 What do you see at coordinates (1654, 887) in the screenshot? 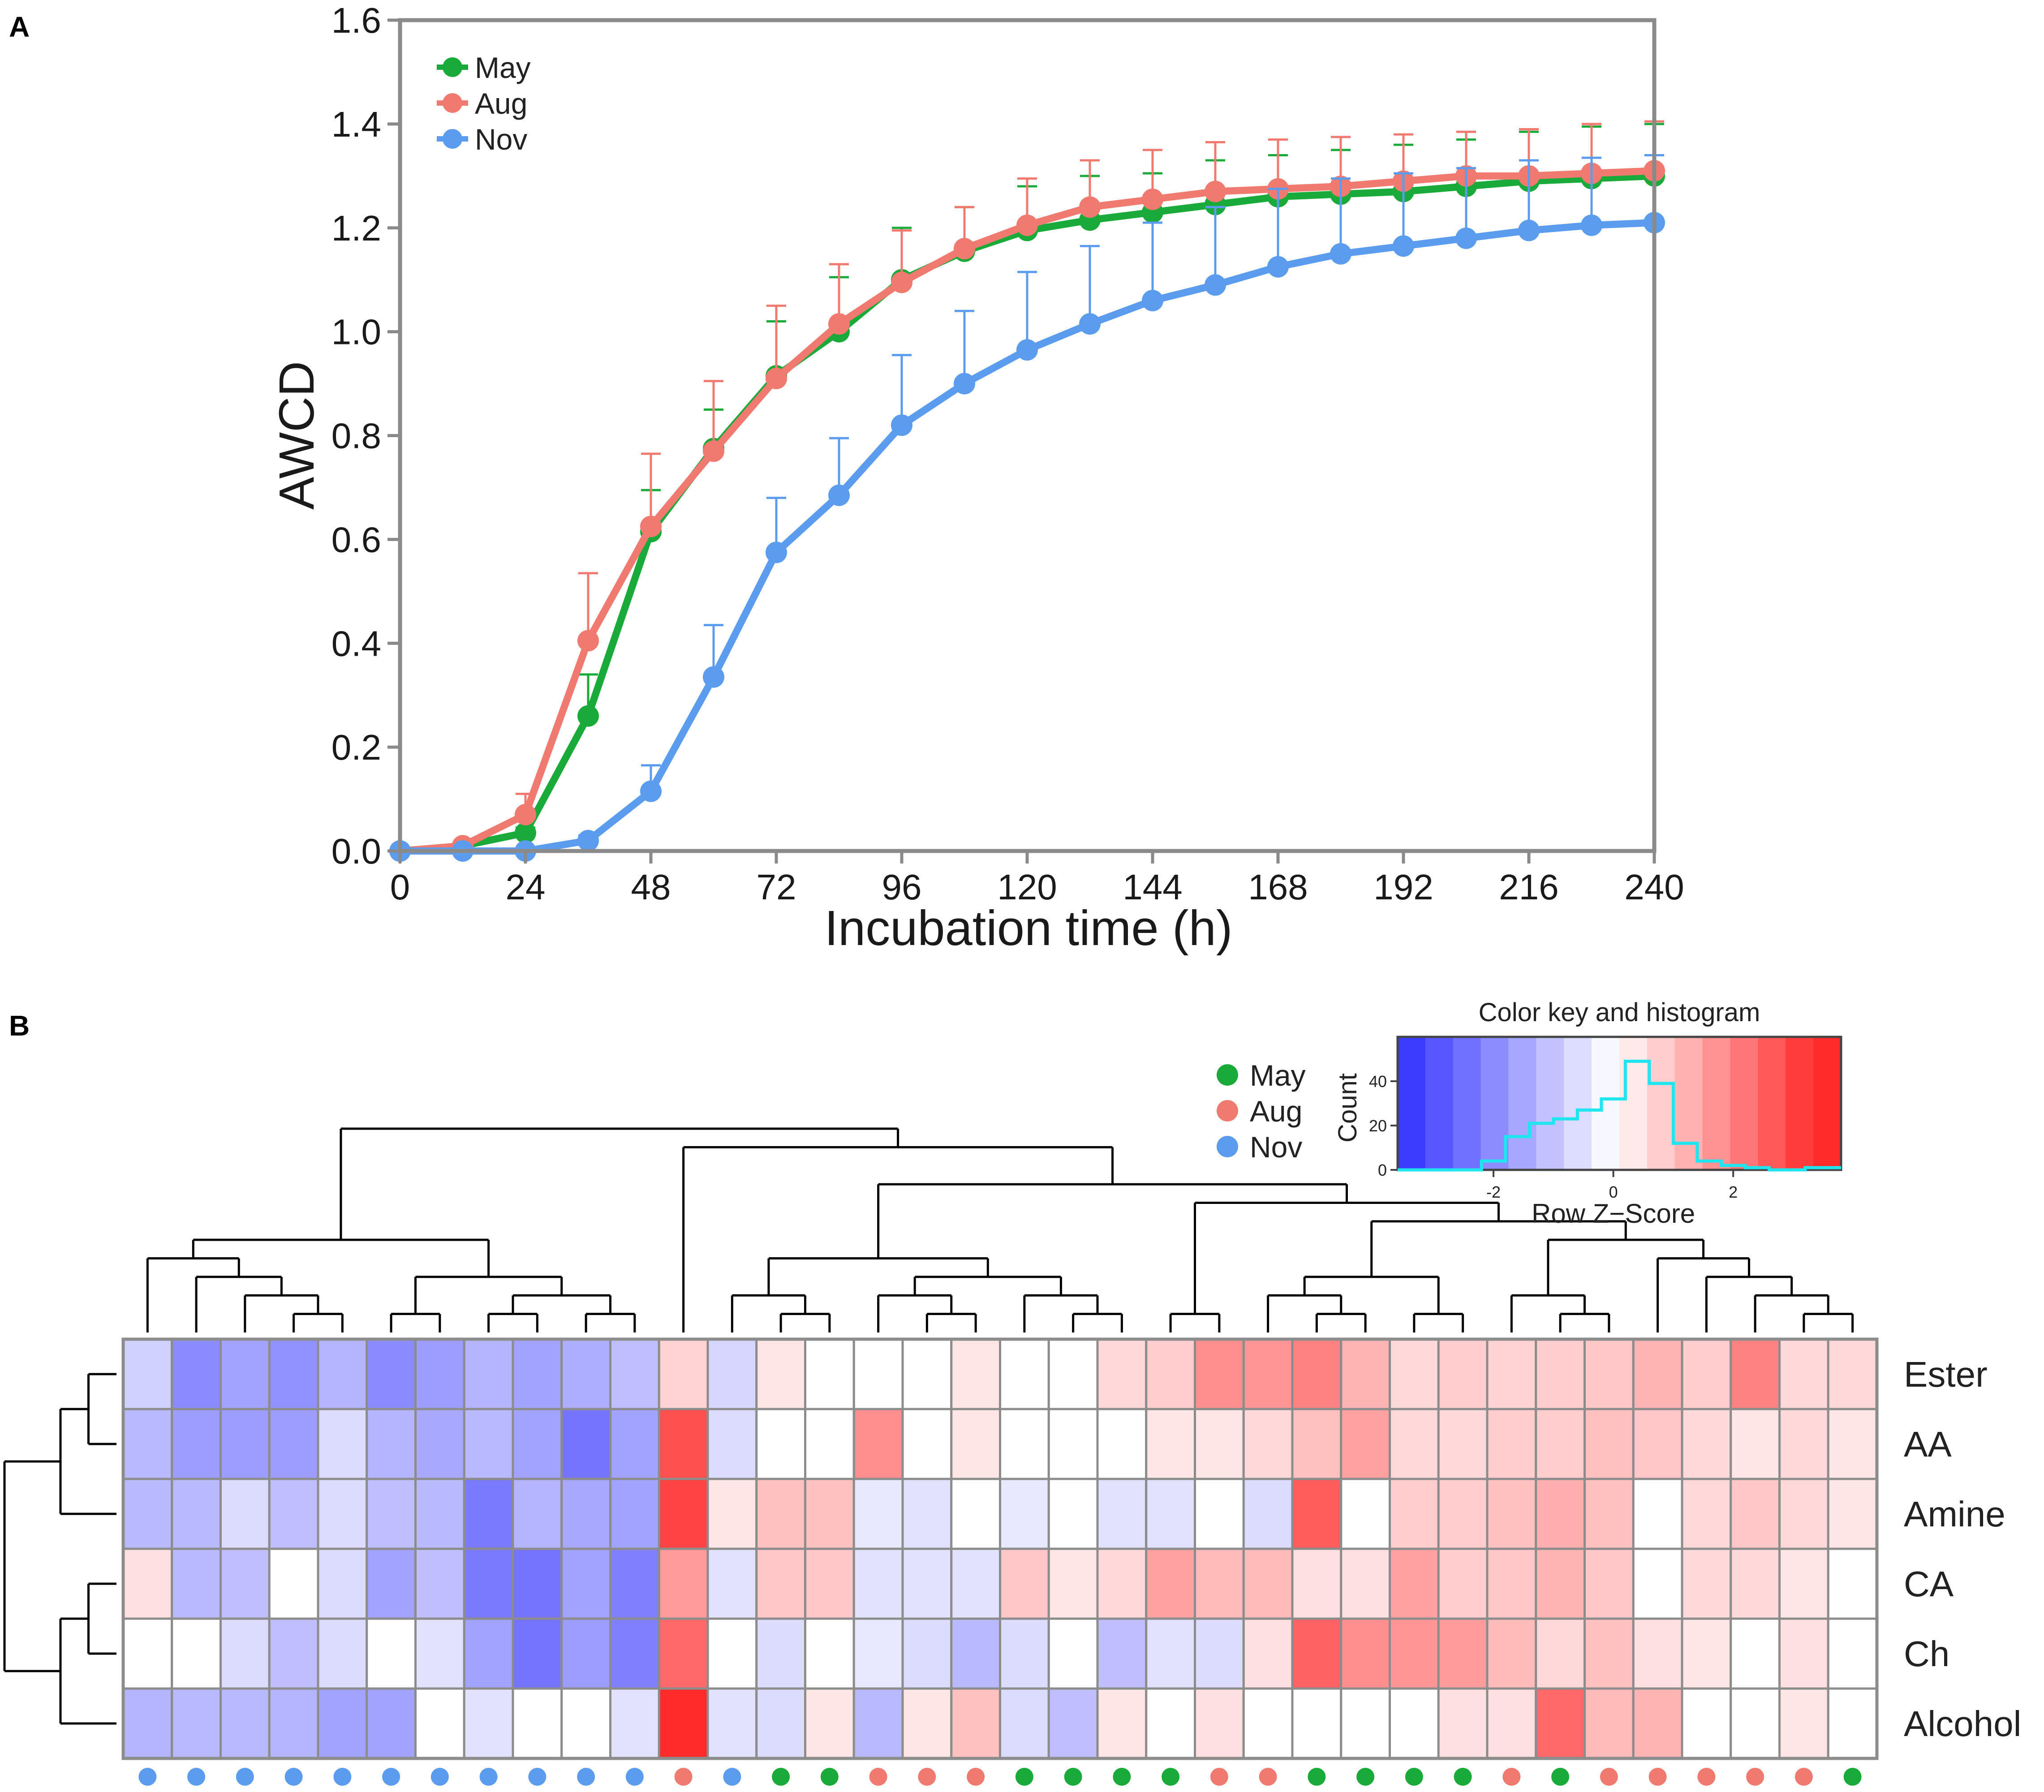
I see `x-tick-label: 240` at bounding box center [1654, 887].